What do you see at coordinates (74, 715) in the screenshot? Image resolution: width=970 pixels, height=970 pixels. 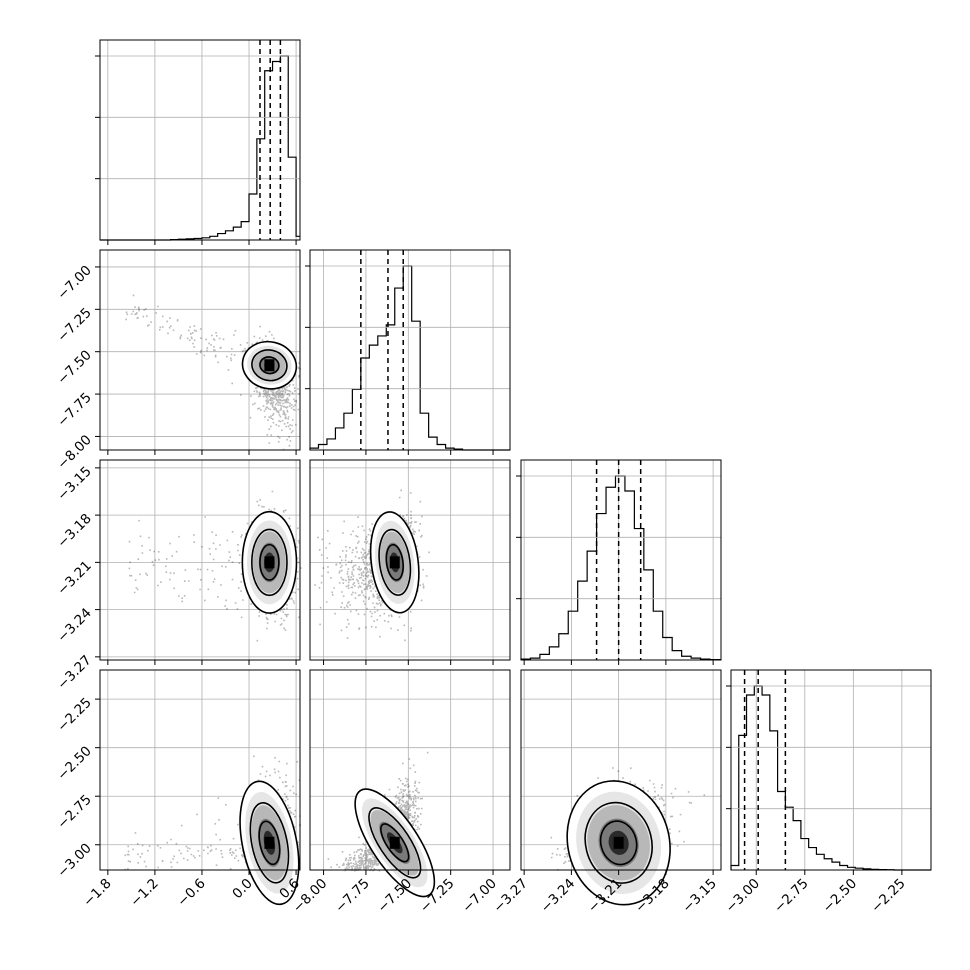 I see `ytick-label-3-0: −2.25` at bounding box center [74, 715].